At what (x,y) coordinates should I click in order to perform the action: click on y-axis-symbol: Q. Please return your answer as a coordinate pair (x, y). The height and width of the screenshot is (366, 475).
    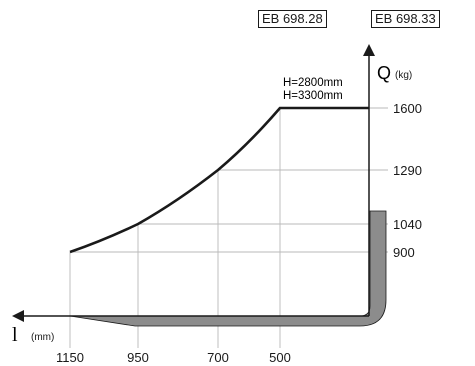
    Looking at the image, I should click on (384, 73).